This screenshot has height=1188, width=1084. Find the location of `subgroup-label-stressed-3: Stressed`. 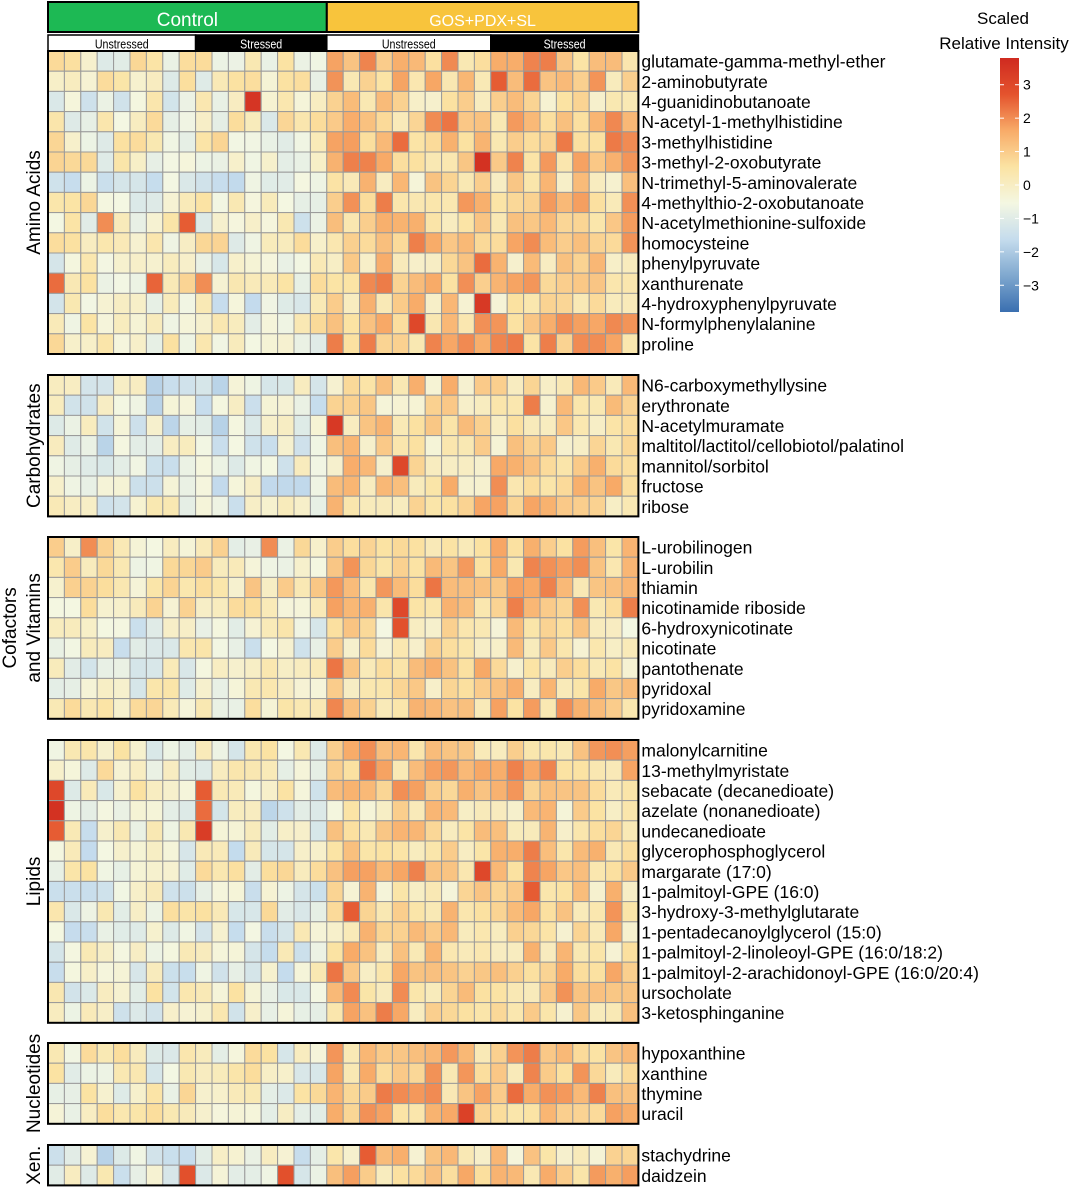

subgroup-label-stressed-3: Stressed is located at coordinates (565, 43).